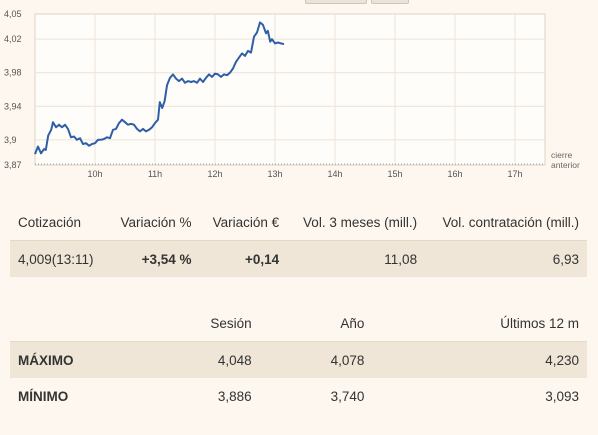 The height and width of the screenshot is (435, 598). What do you see at coordinates (506, 258) in the screenshot?
I see `value-vol-contratacion: 6,93` at bounding box center [506, 258].